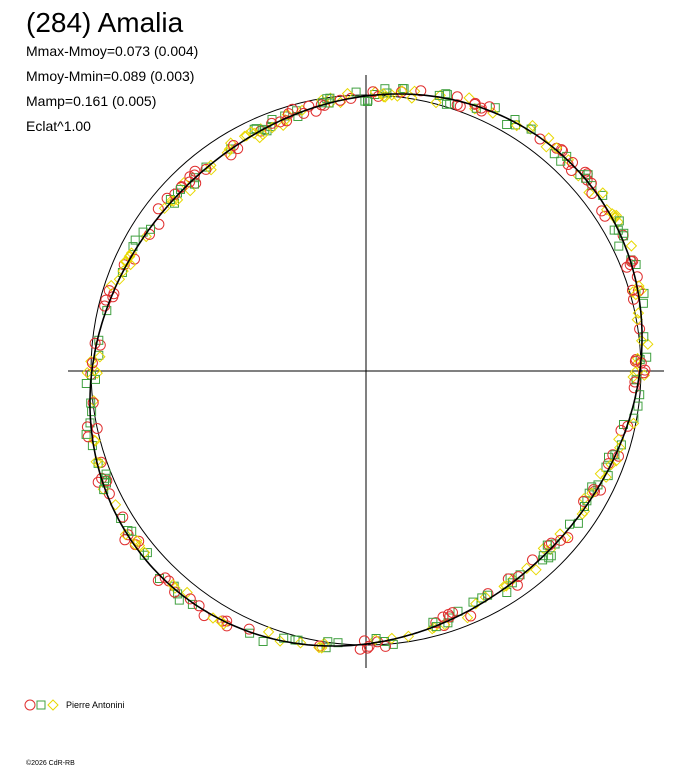 The height and width of the screenshot is (768, 688). I want to click on title: (284) Amalia, so click(105, 22).